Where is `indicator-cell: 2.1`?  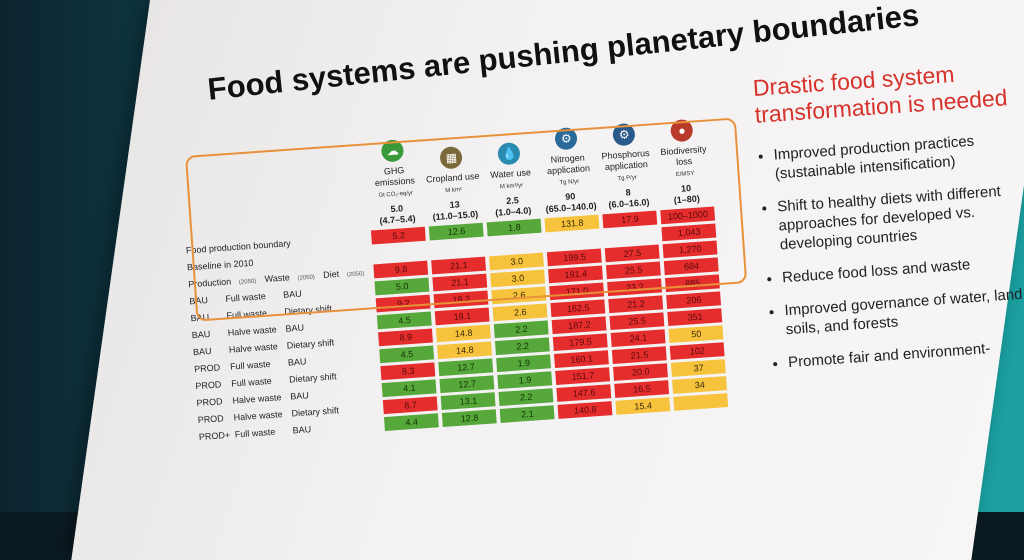 indicator-cell: 2.1 is located at coordinates (527, 414).